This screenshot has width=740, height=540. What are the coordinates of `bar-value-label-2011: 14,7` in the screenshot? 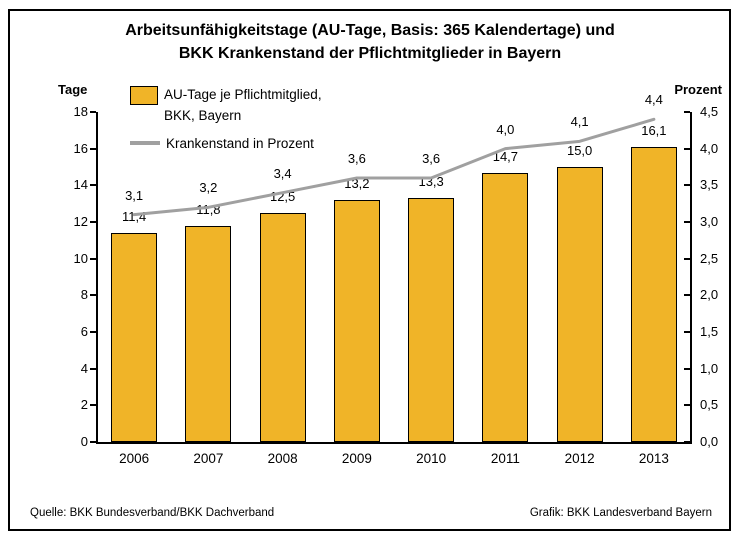 It's located at (505, 156).